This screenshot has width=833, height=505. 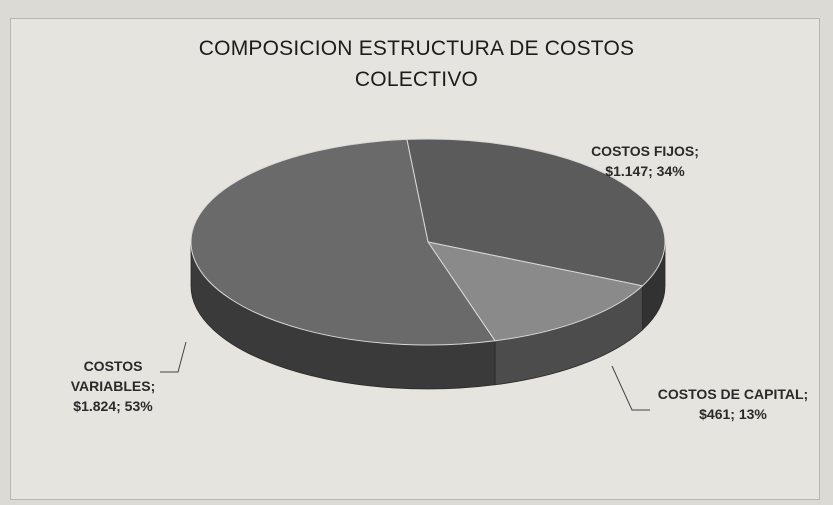 I want to click on leader-line-costos-variables, so click(x=173, y=357).